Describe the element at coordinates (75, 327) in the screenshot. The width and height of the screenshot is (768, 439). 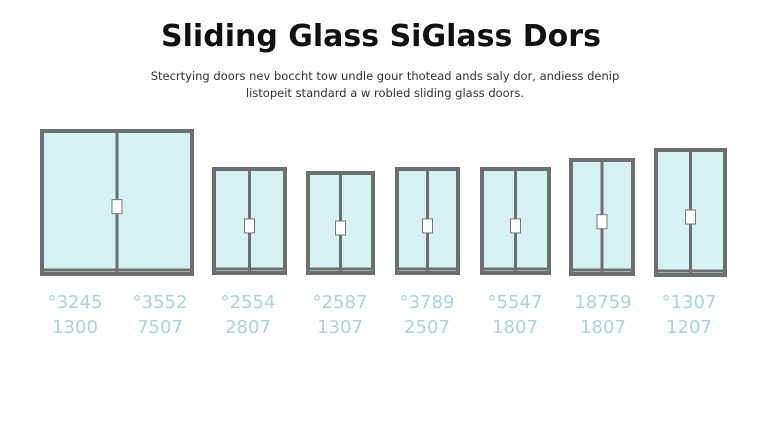
I see `item-bottom: 1300` at that location.